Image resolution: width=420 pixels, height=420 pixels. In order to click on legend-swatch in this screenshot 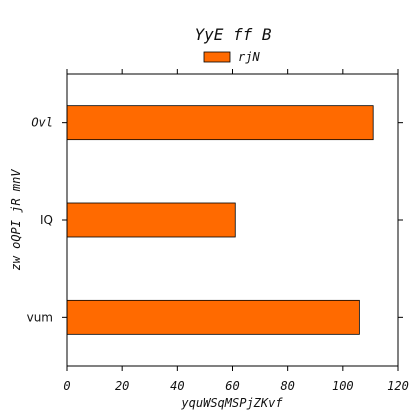, I will do `click(217, 57)`.